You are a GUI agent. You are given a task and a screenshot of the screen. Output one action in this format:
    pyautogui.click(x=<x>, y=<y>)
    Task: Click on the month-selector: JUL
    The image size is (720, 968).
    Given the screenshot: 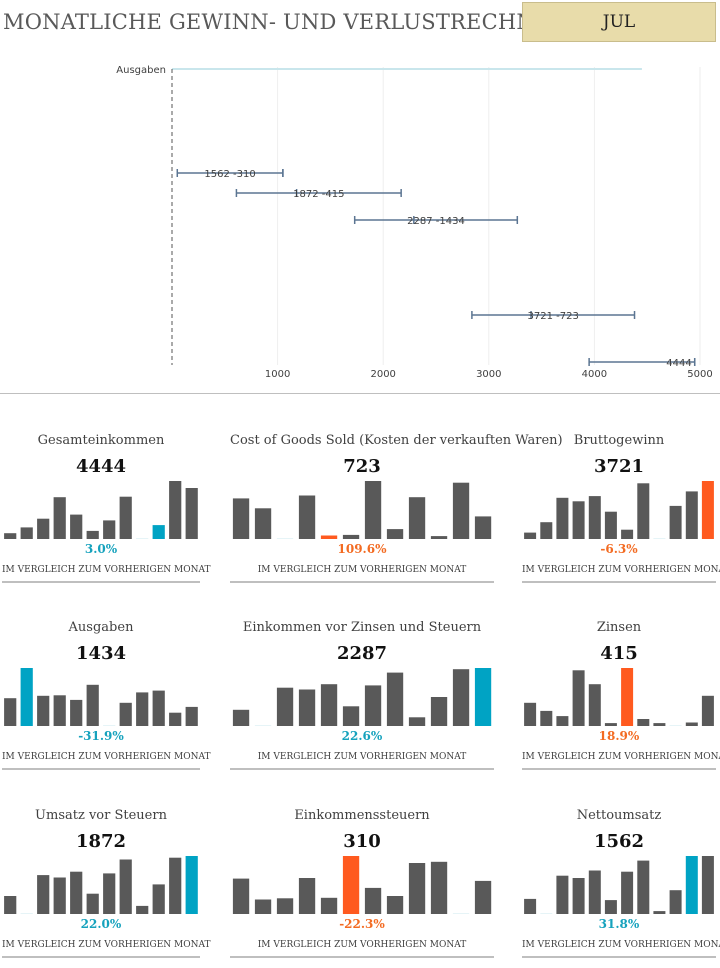 What is the action you would take?
    pyautogui.click(x=619, y=22)
    